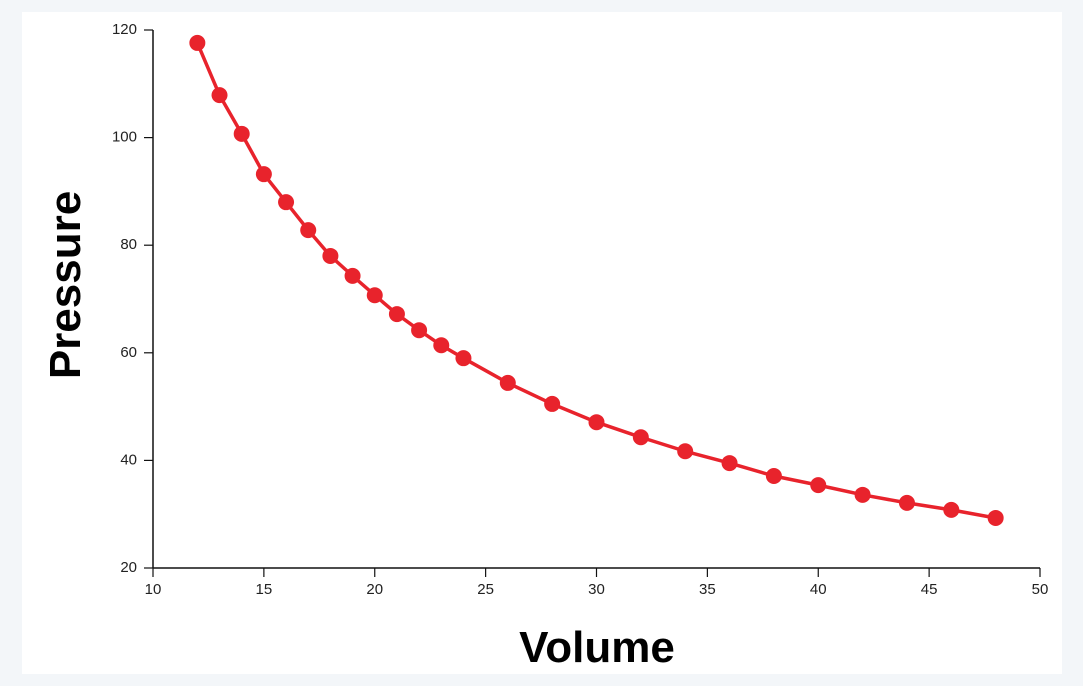 Image resolution: width=1083 pixels, height=686 pixels. I want to click on x-tick-label: 35, so click(707, 589).